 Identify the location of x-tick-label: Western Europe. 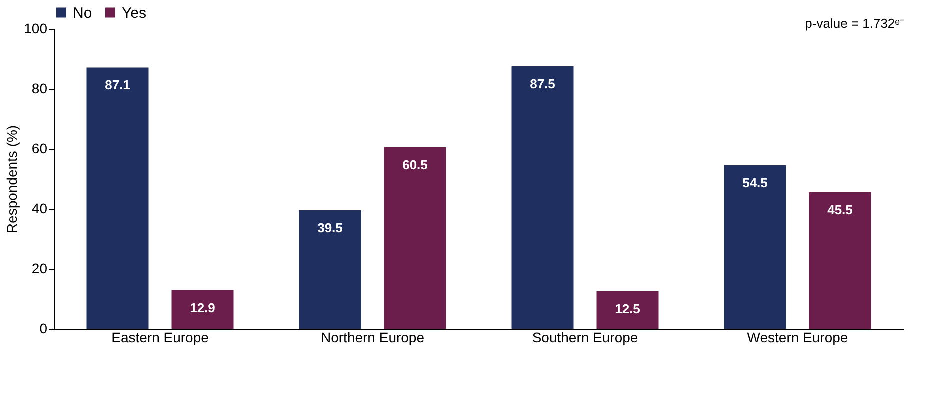
(797, 338).